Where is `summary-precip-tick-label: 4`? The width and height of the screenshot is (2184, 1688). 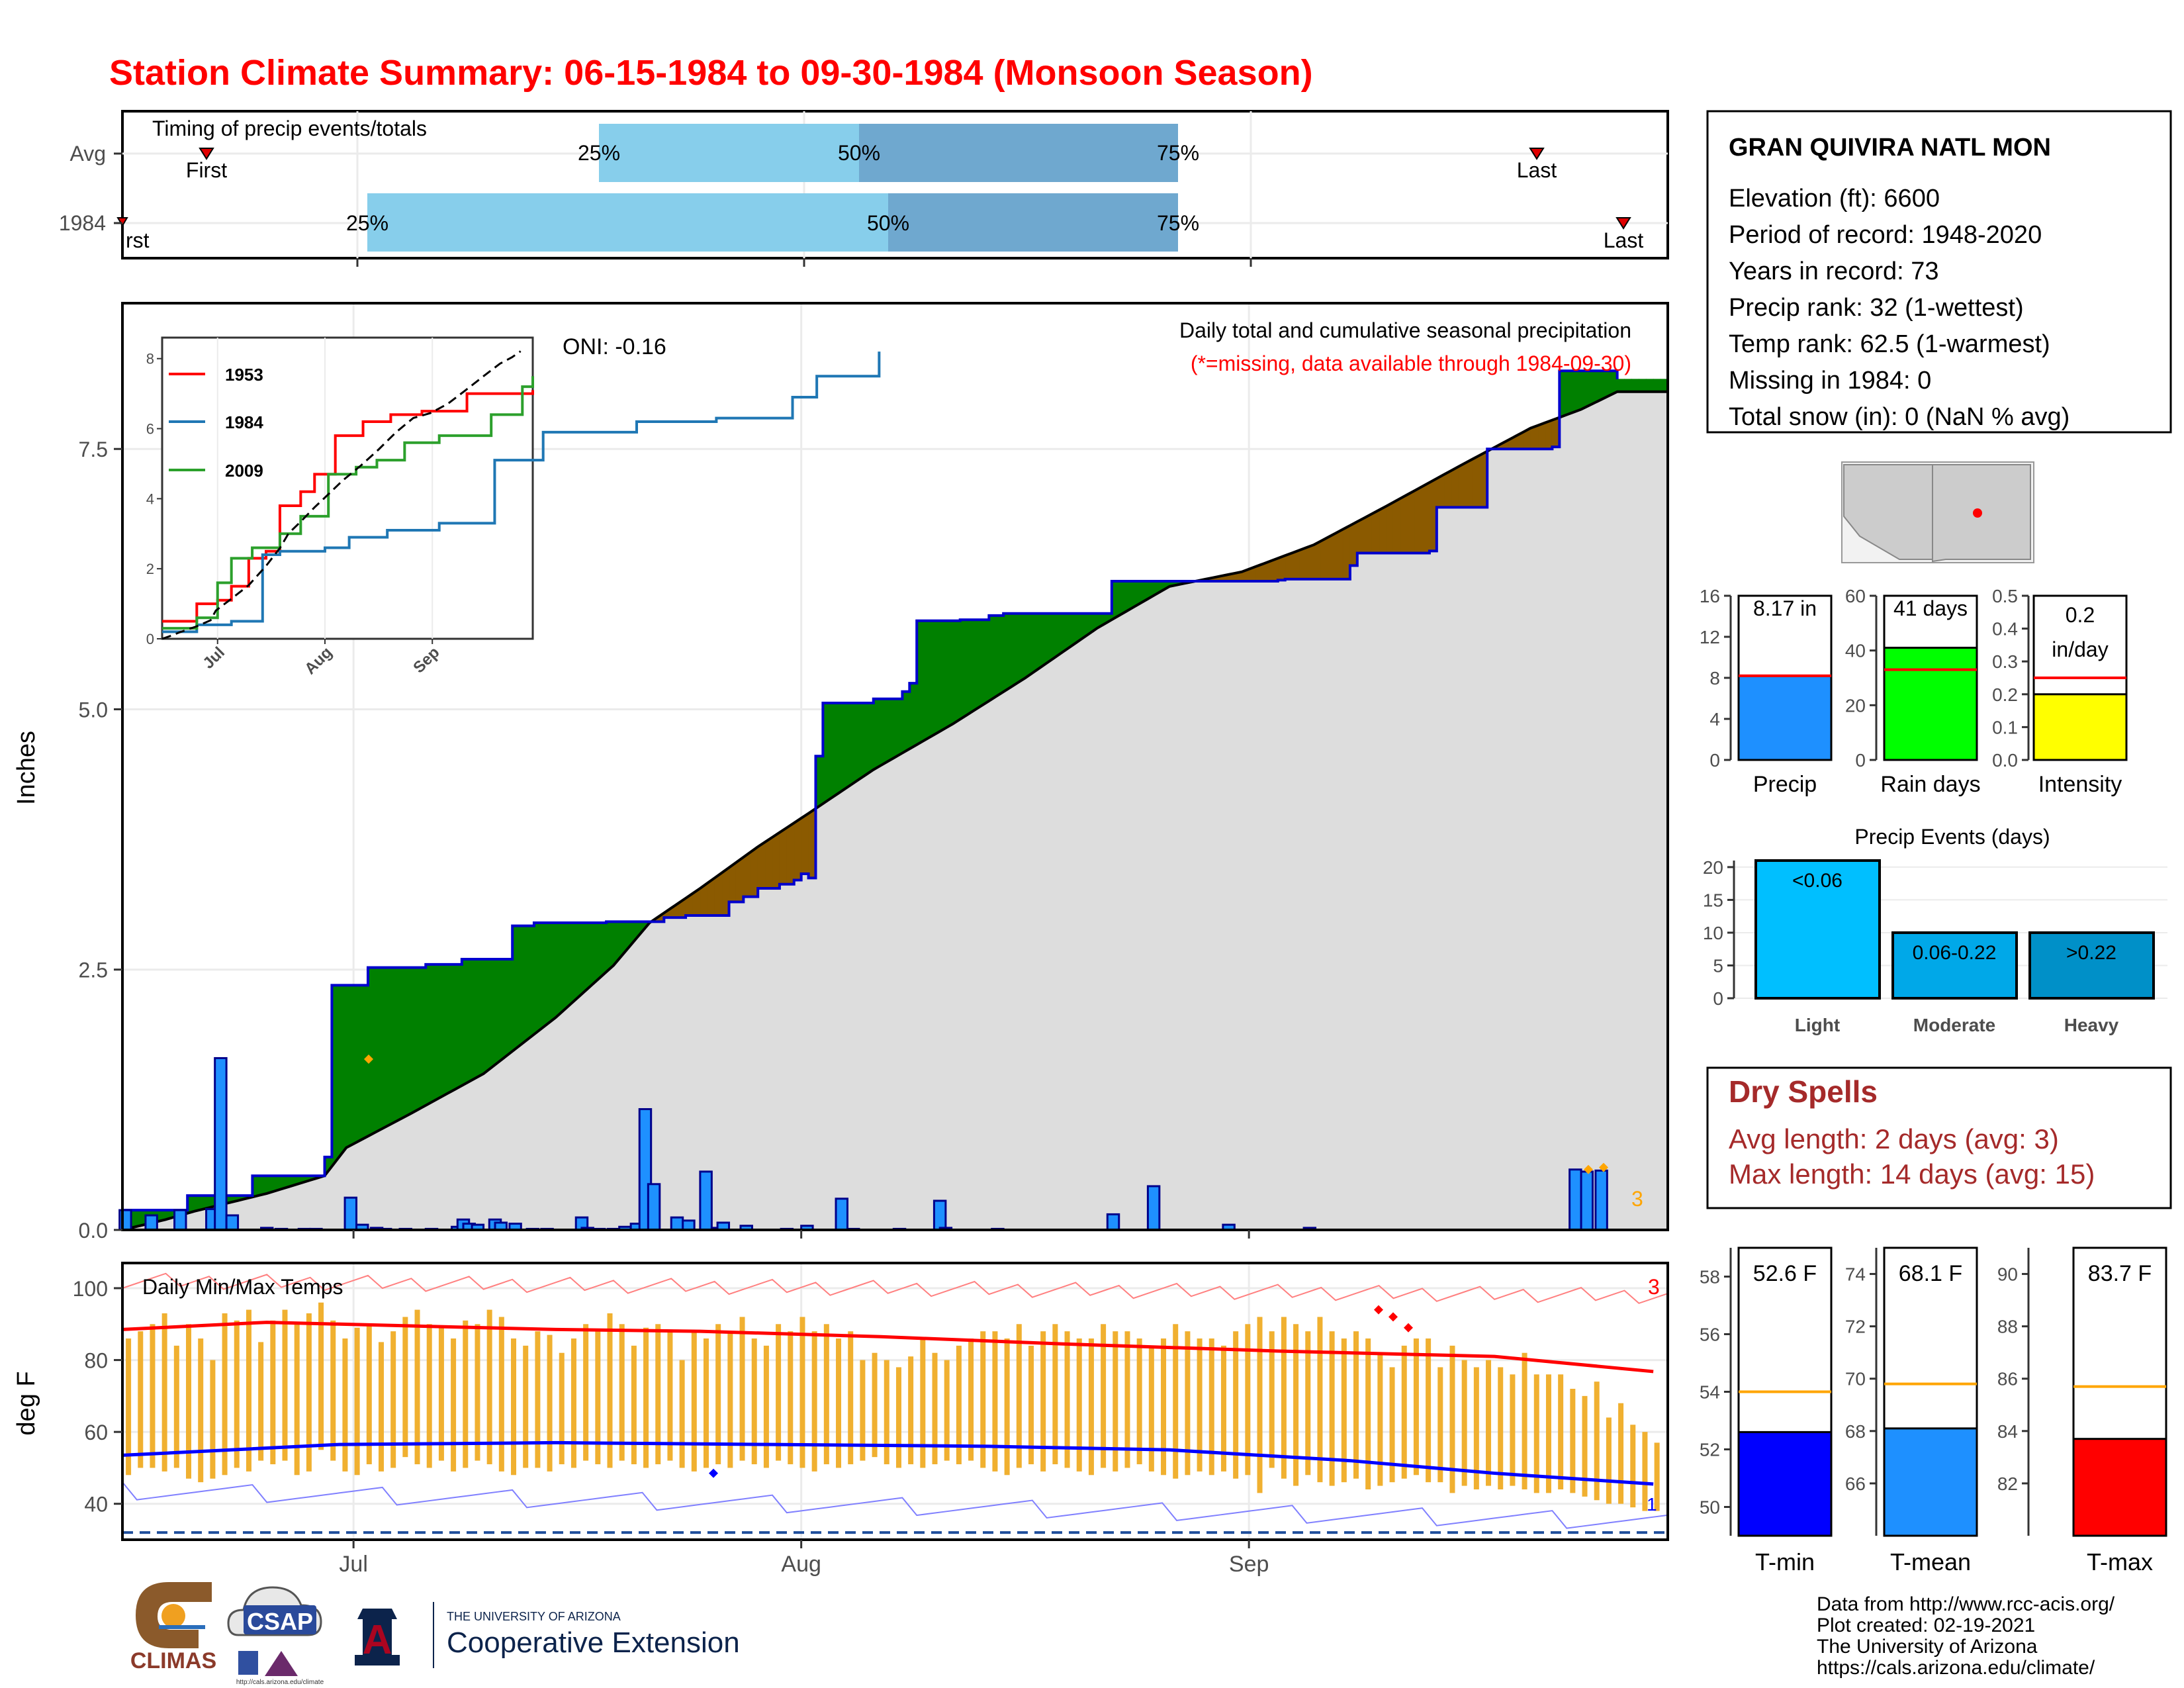 summary-precip-tick-label: 4 is located at coordinates (1715, 719).